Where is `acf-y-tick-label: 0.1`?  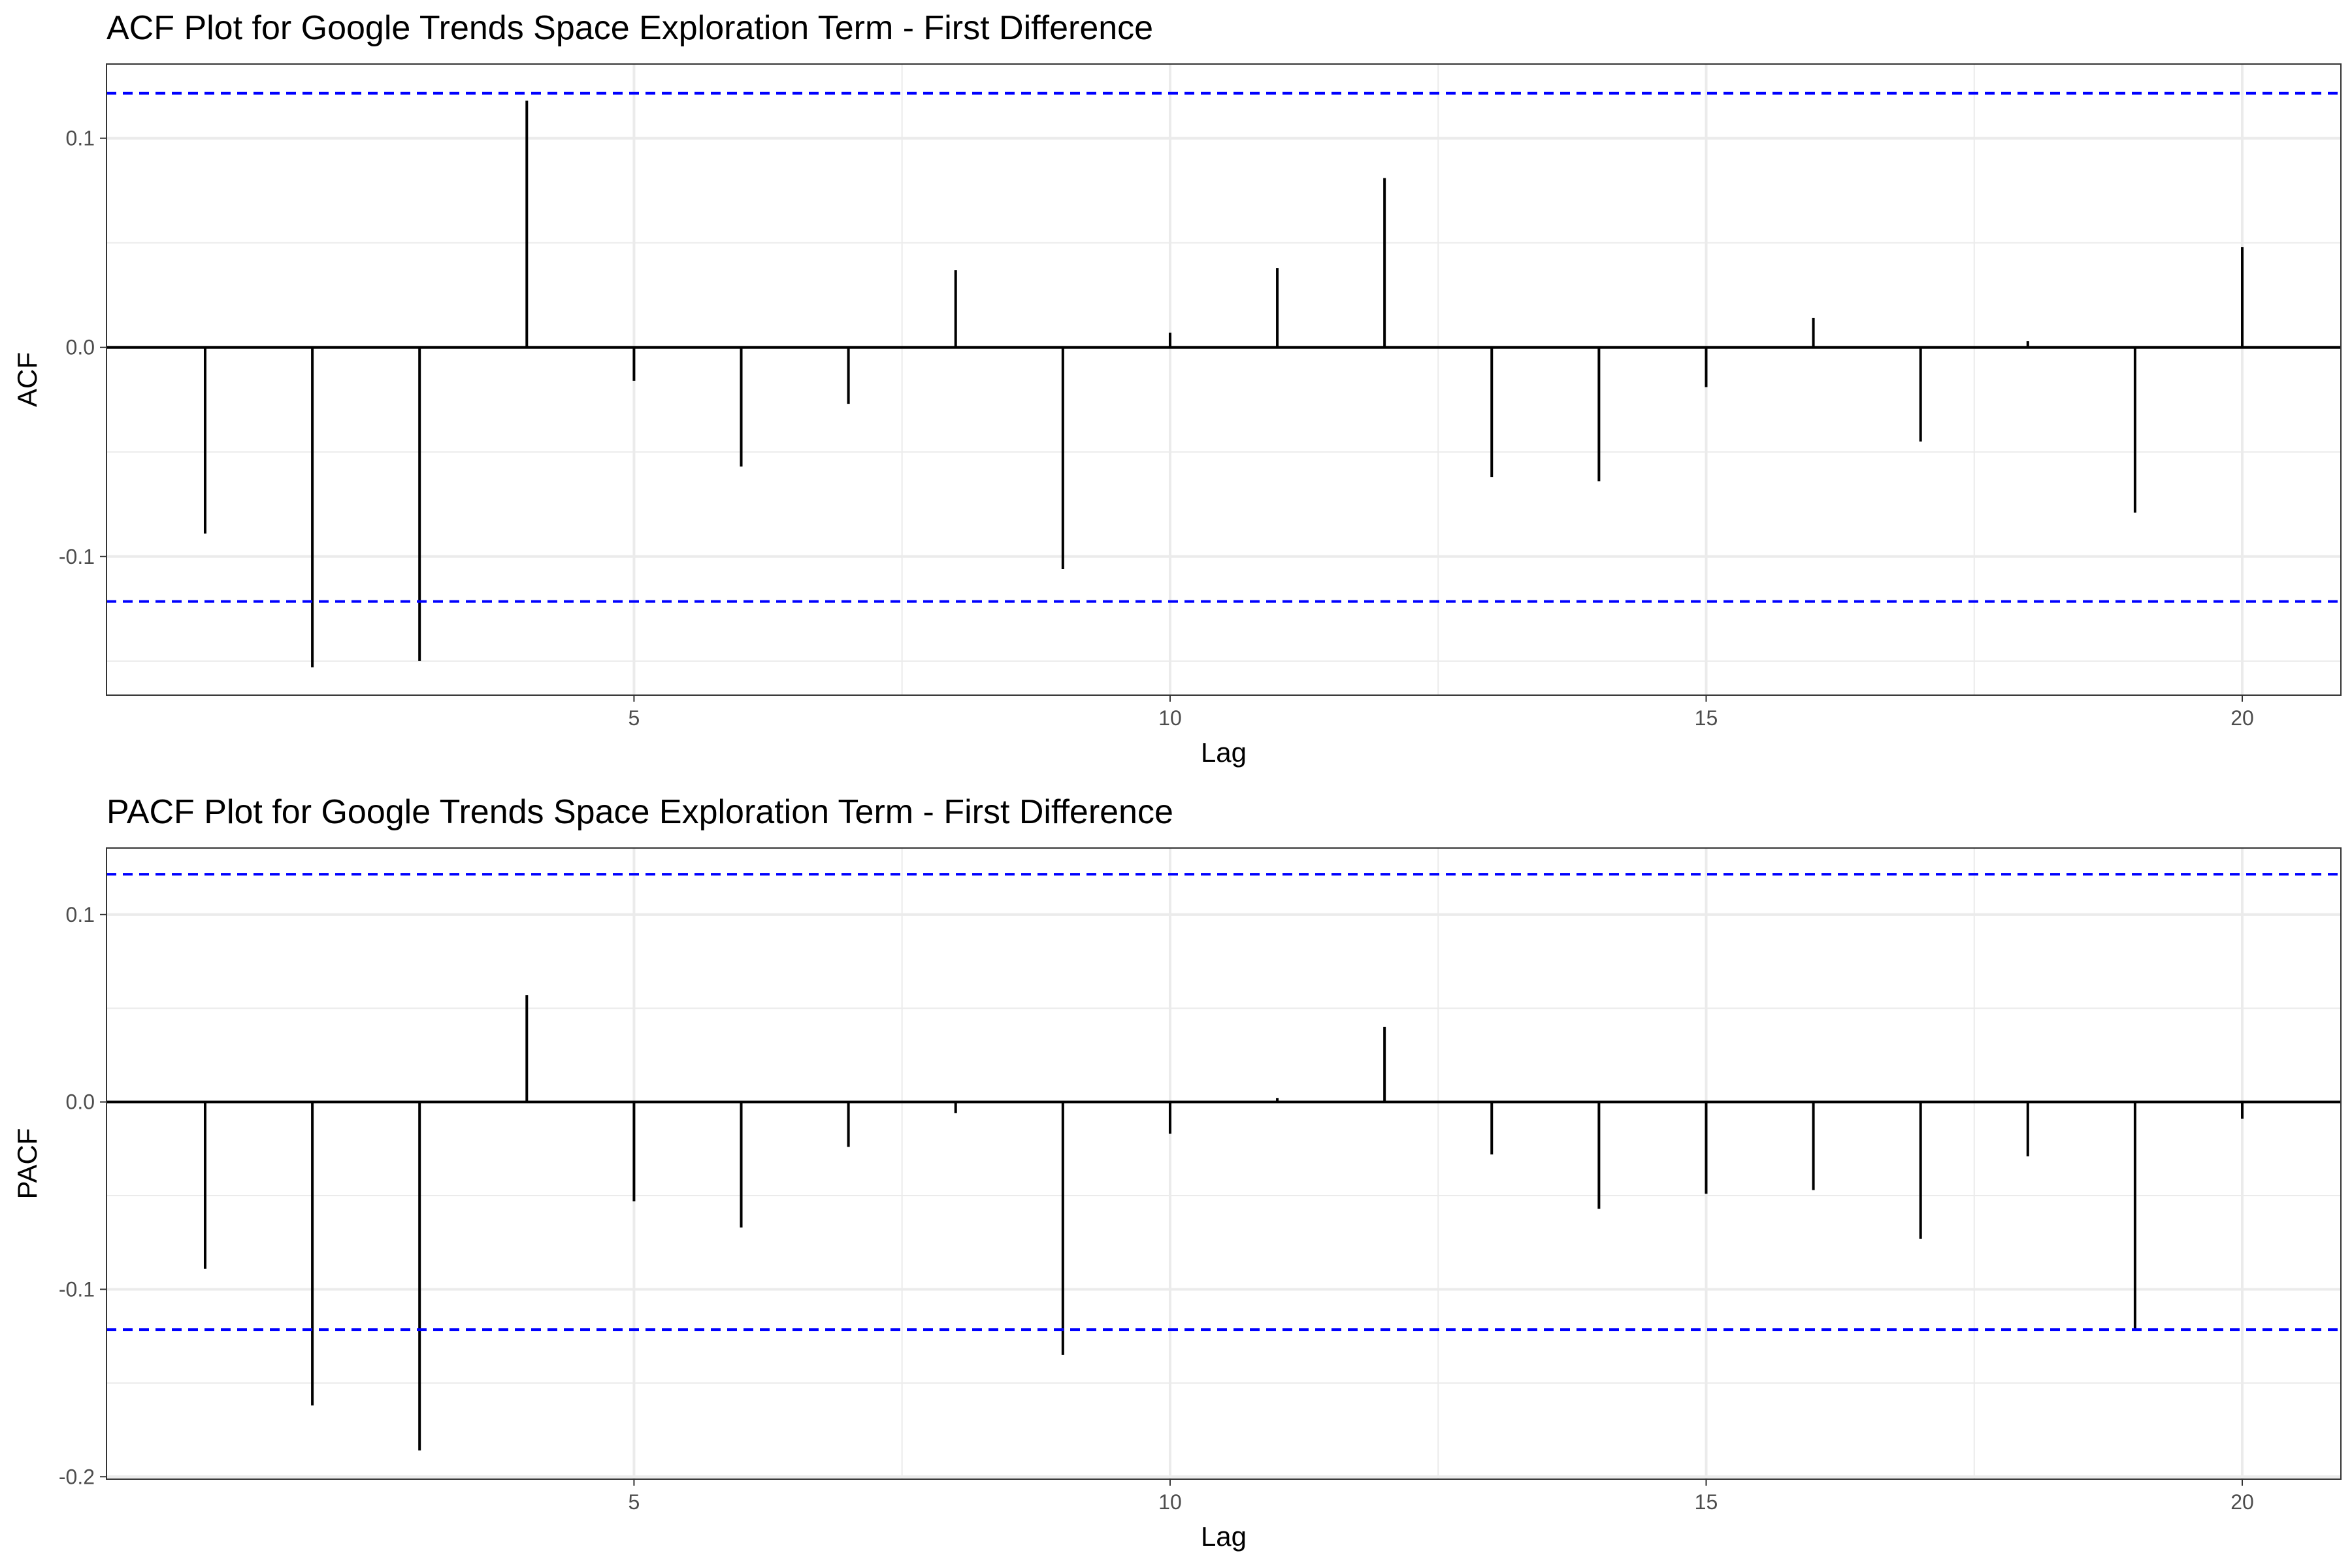 acf-y-tick-label: 0.1 is located at coordinates (80, 138).